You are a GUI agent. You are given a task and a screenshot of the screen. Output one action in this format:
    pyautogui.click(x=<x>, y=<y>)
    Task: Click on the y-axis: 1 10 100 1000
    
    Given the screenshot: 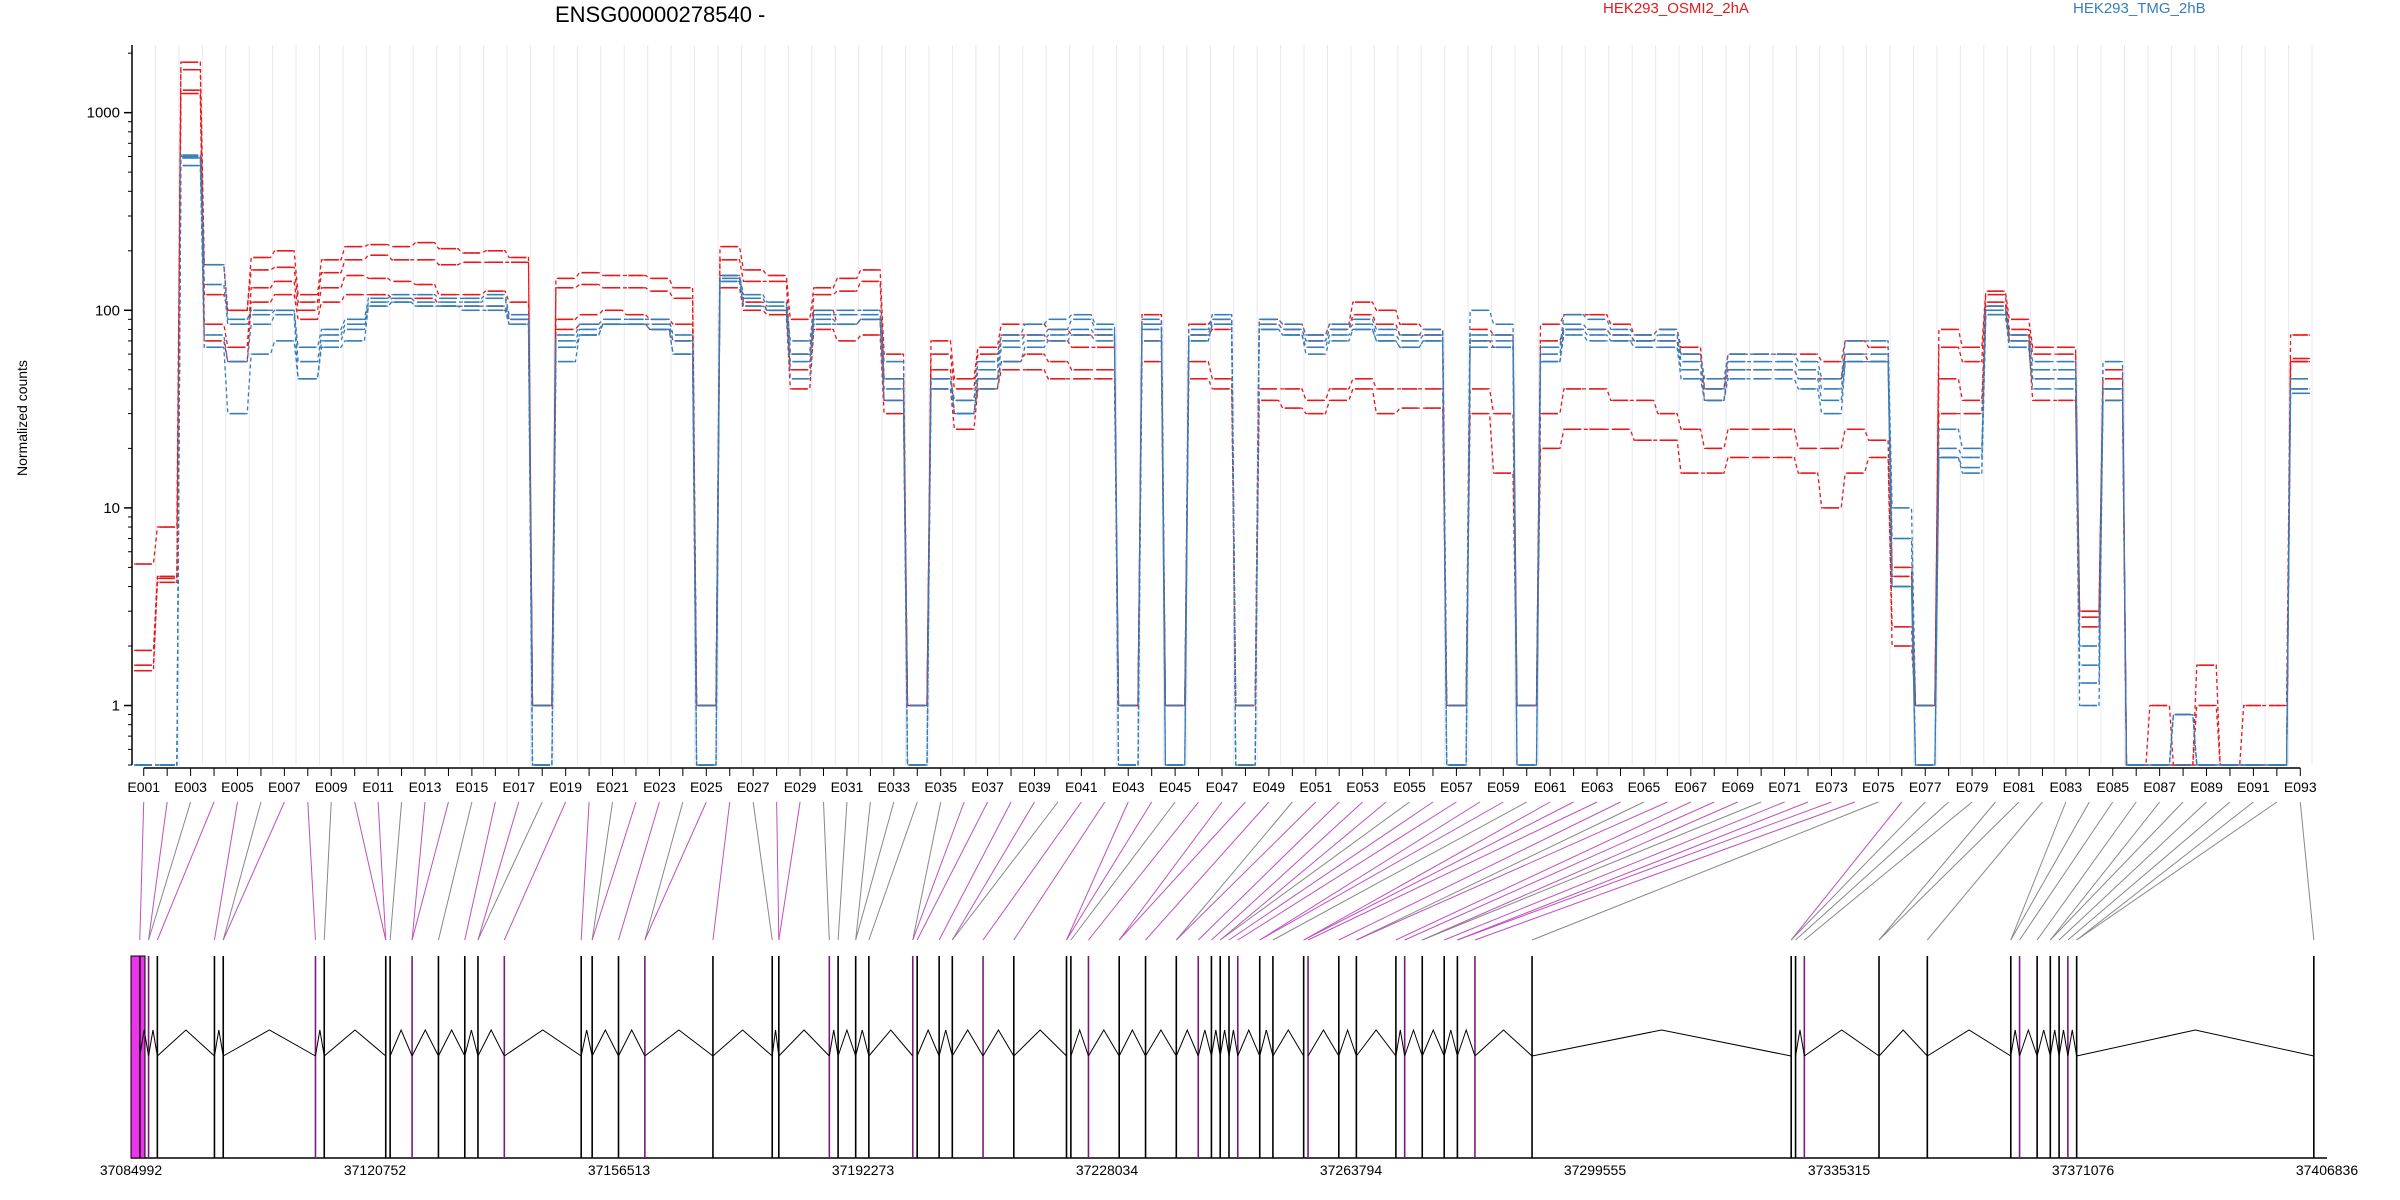 What is the action you would take?
    pyautogui.click(x=110, y=405)
    